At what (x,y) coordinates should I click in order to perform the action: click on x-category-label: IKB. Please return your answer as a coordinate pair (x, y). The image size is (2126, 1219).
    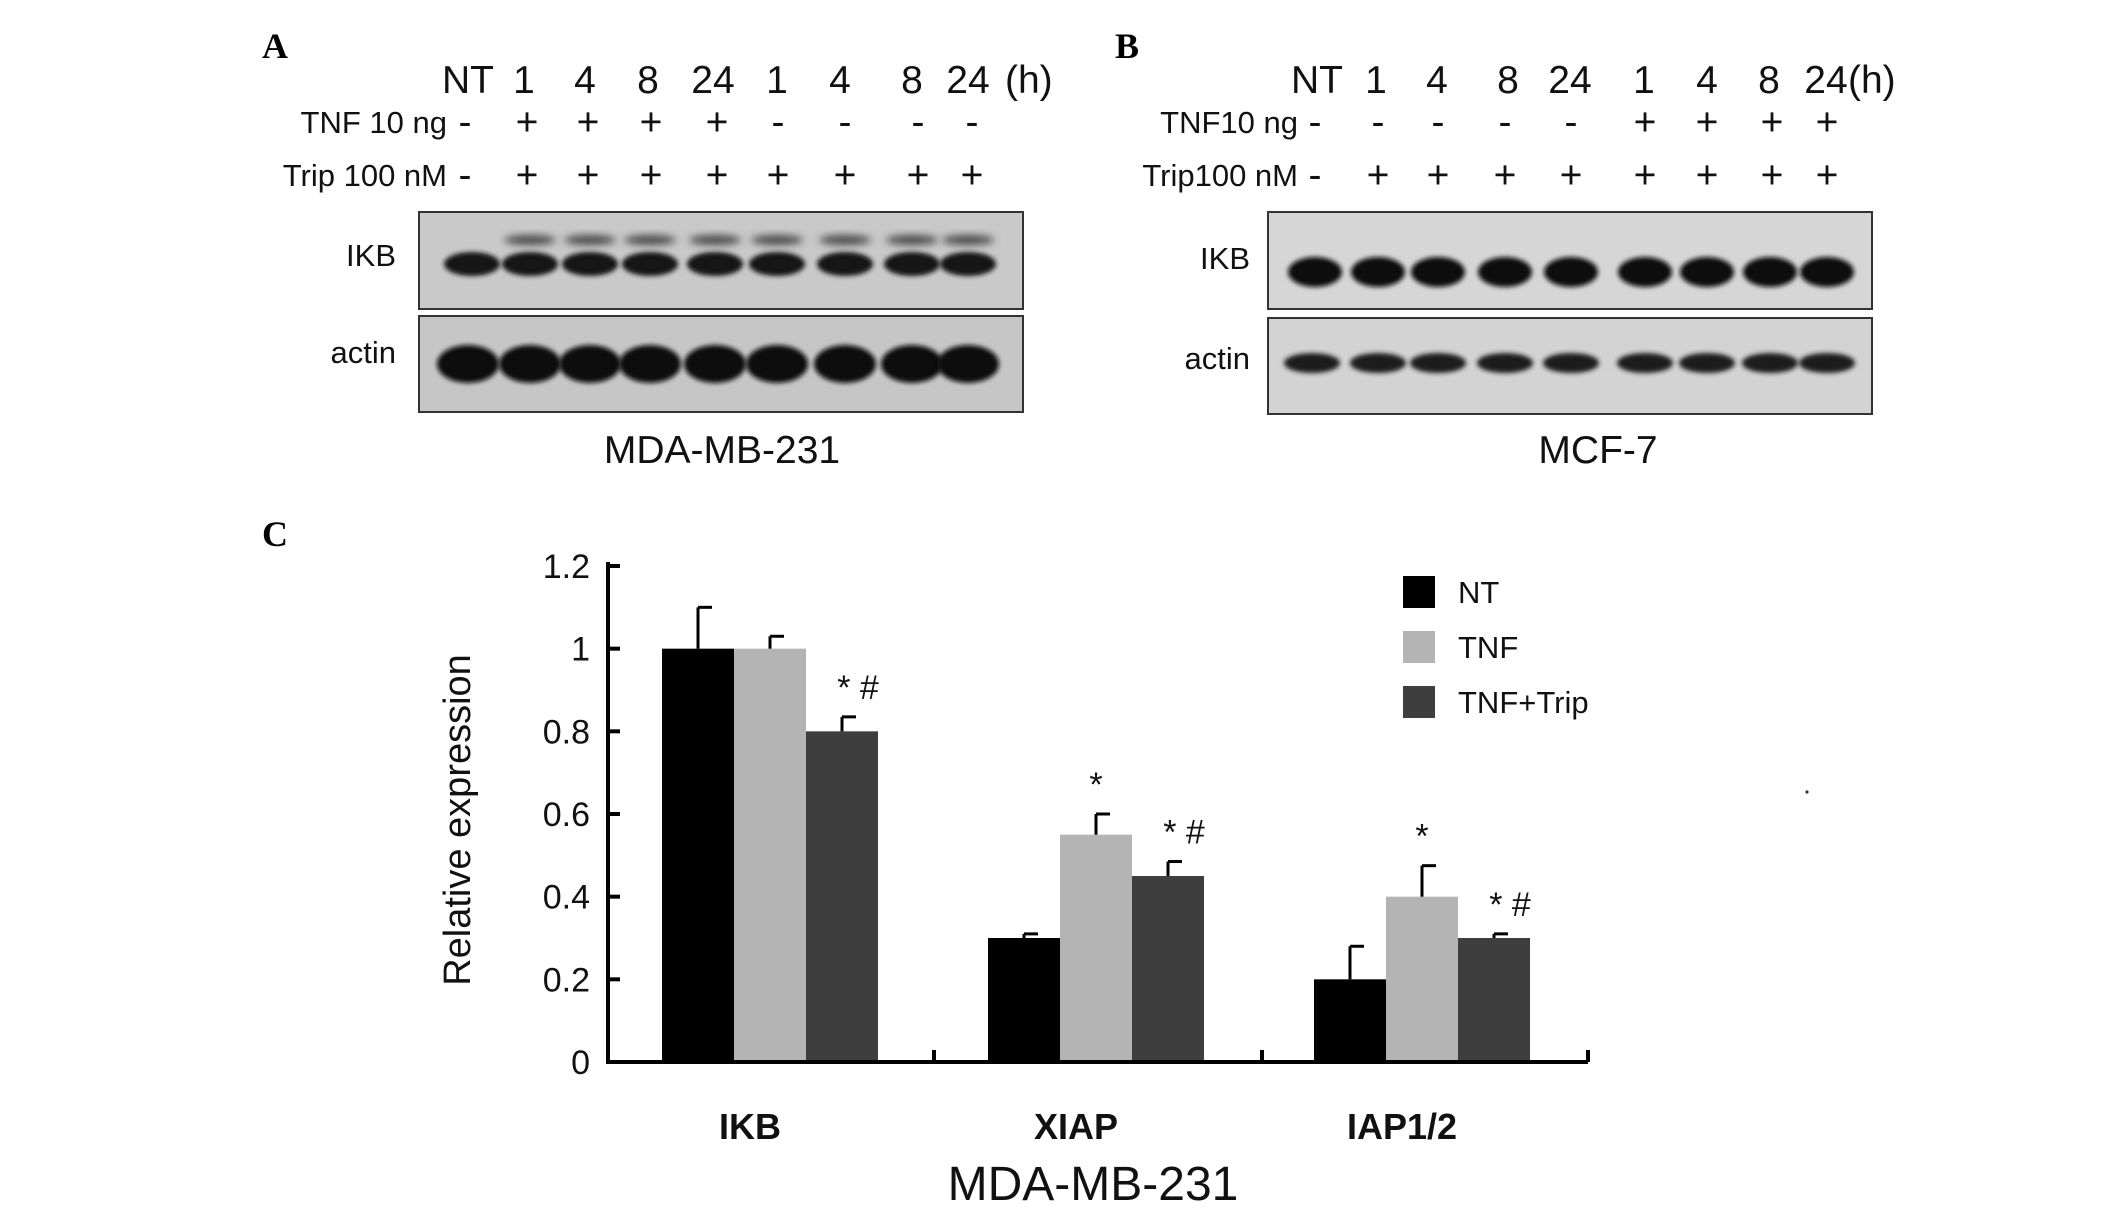
    Looking at the image, I should click on (750, 1126).